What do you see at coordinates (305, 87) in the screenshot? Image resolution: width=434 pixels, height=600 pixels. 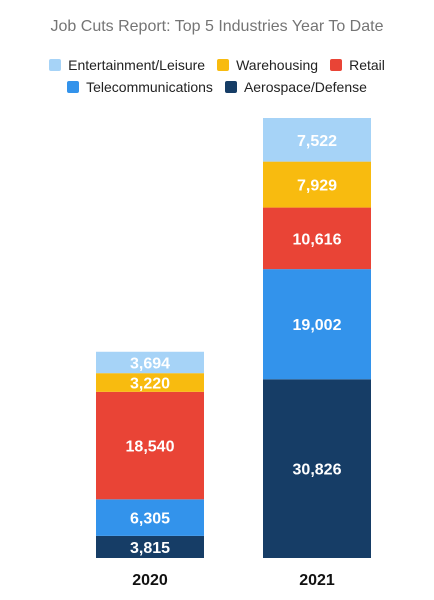 I see `legend-label-aerospace-defense: Aerospace/Defense` at bounding box center [305, 87].